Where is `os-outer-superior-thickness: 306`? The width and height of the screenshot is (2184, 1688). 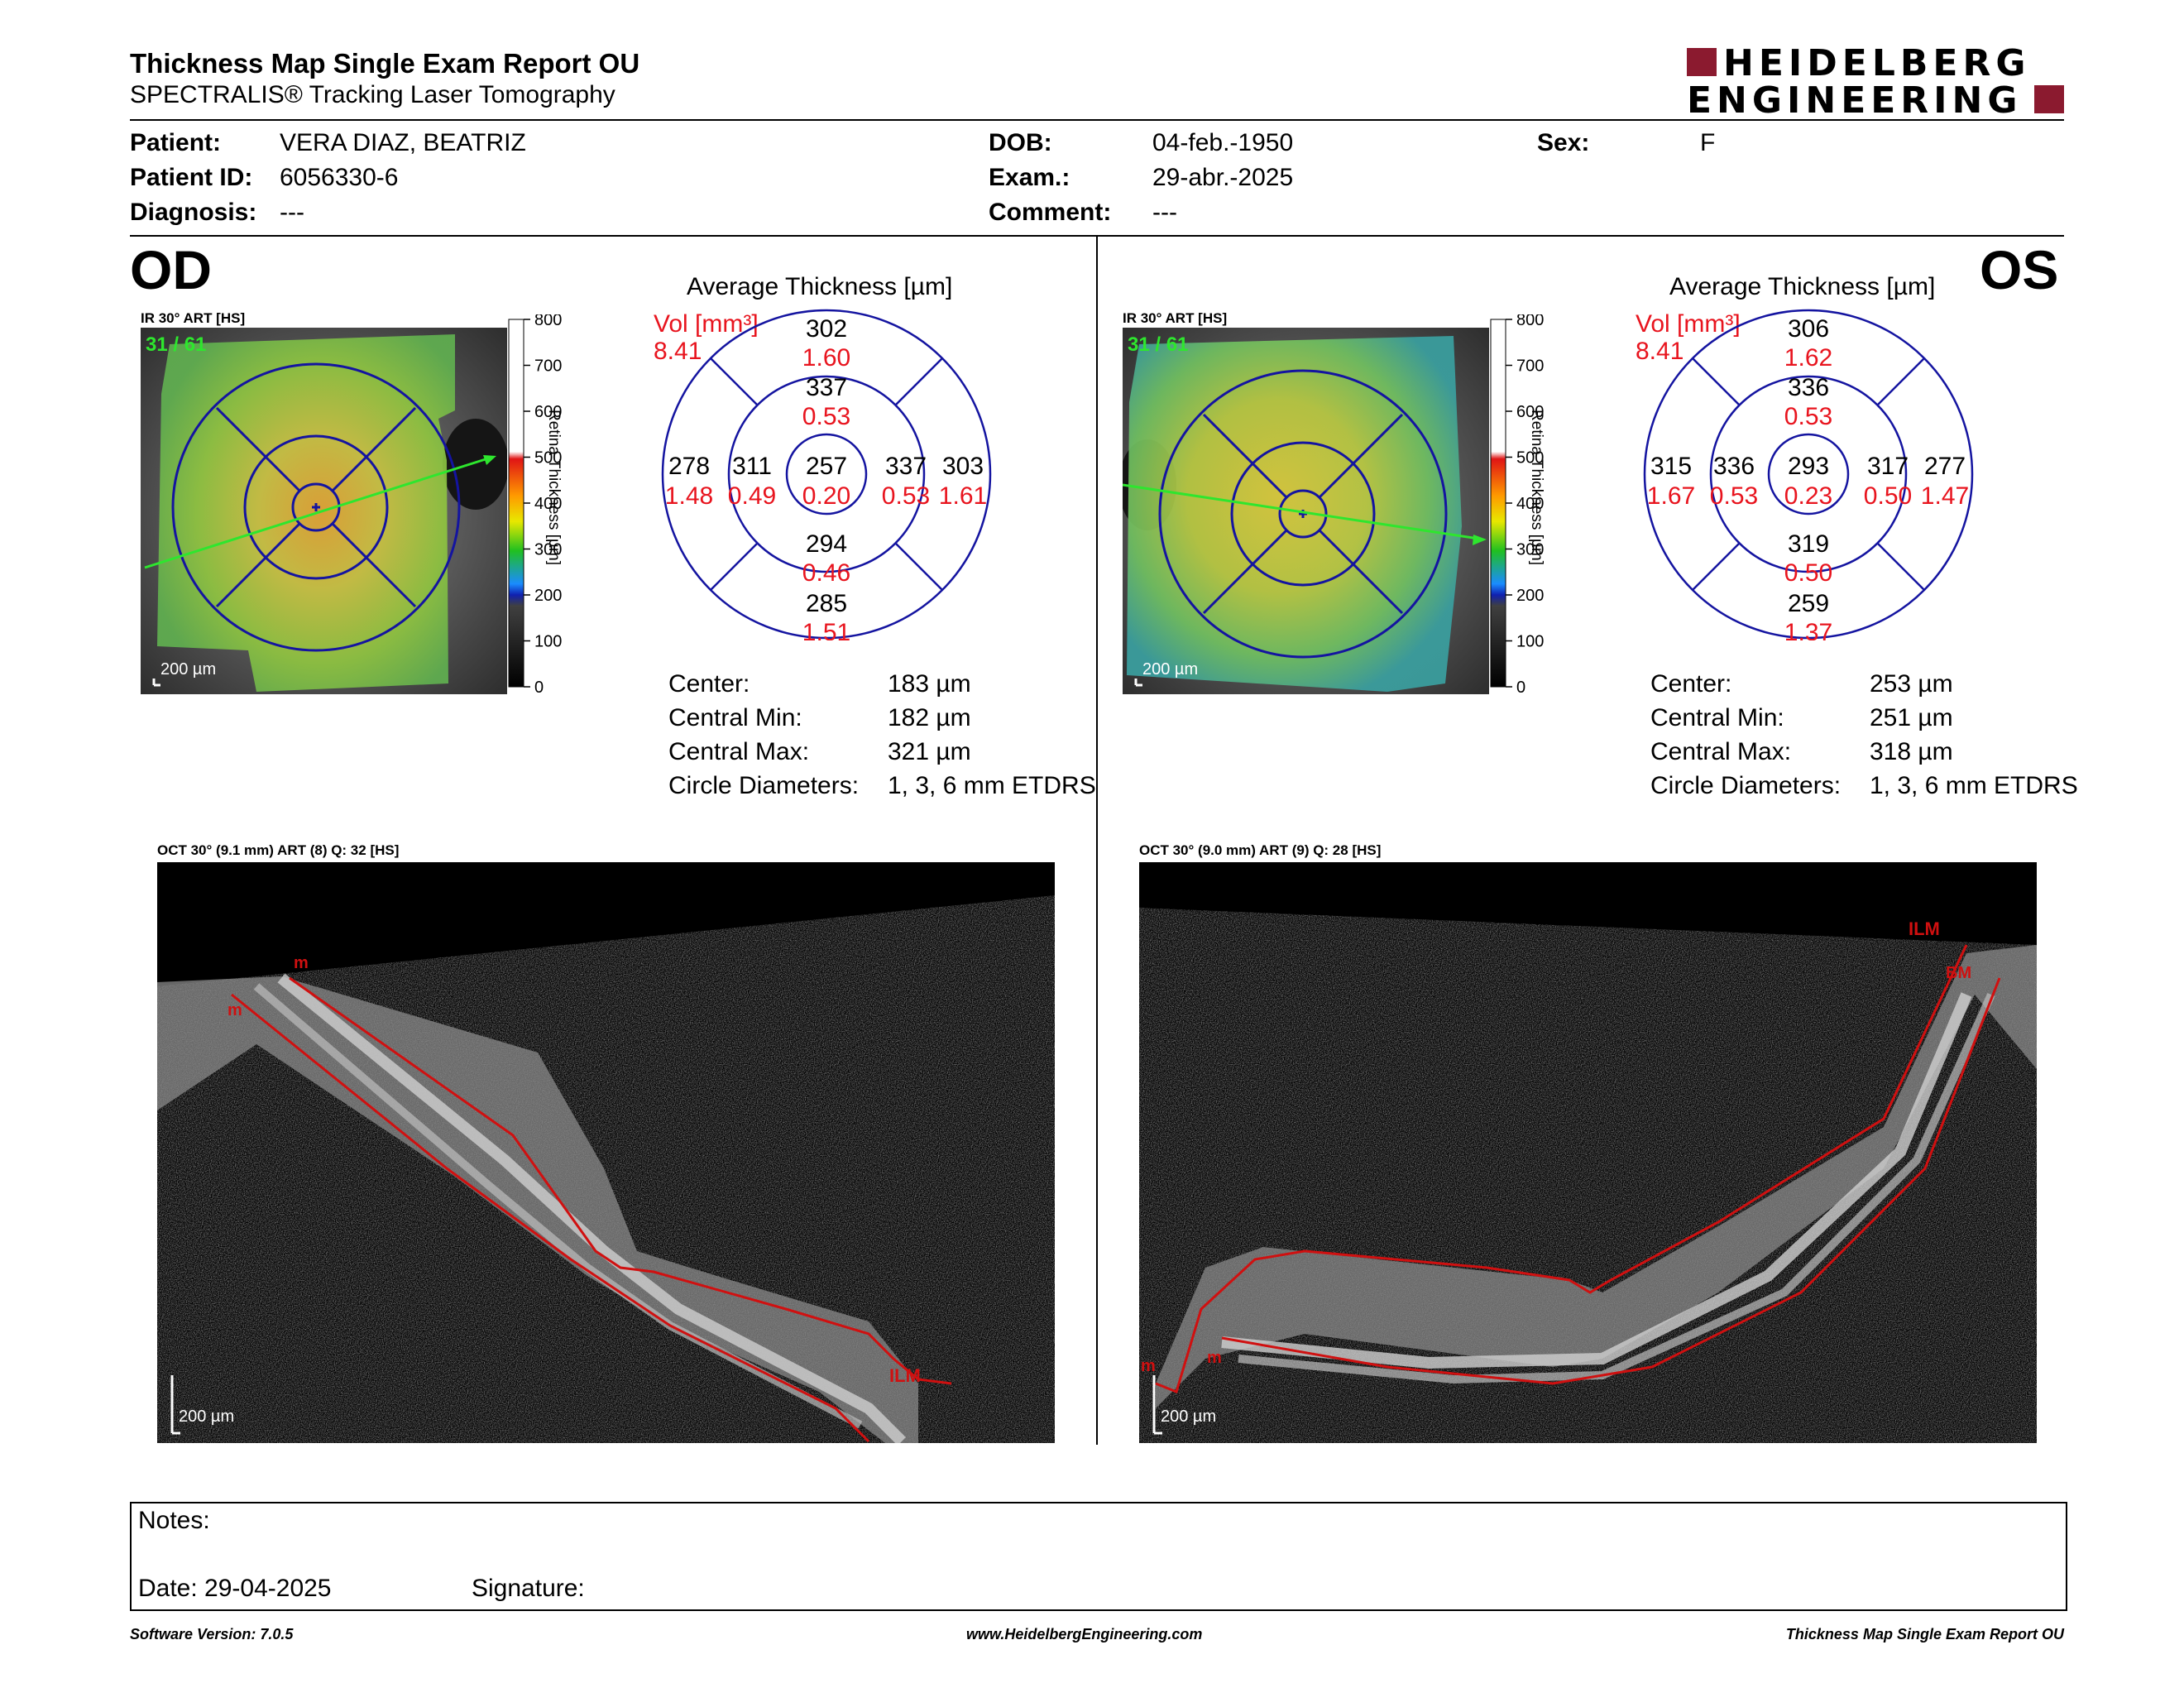 os-outer-superior-thickness: 306 is located at coordinates (1808, 329).